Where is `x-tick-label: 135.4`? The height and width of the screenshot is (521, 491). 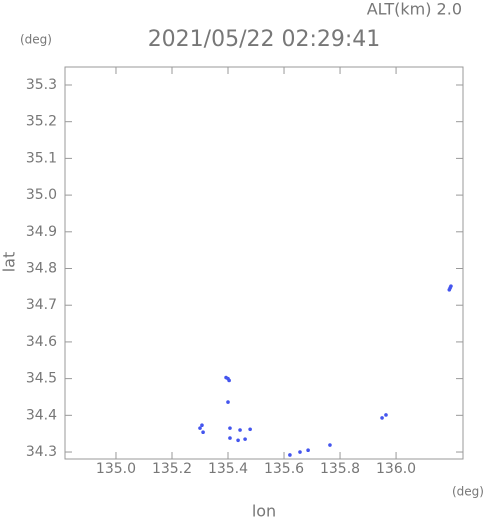
x-tick-label: 135.4 is located at coordinates (228, 469).